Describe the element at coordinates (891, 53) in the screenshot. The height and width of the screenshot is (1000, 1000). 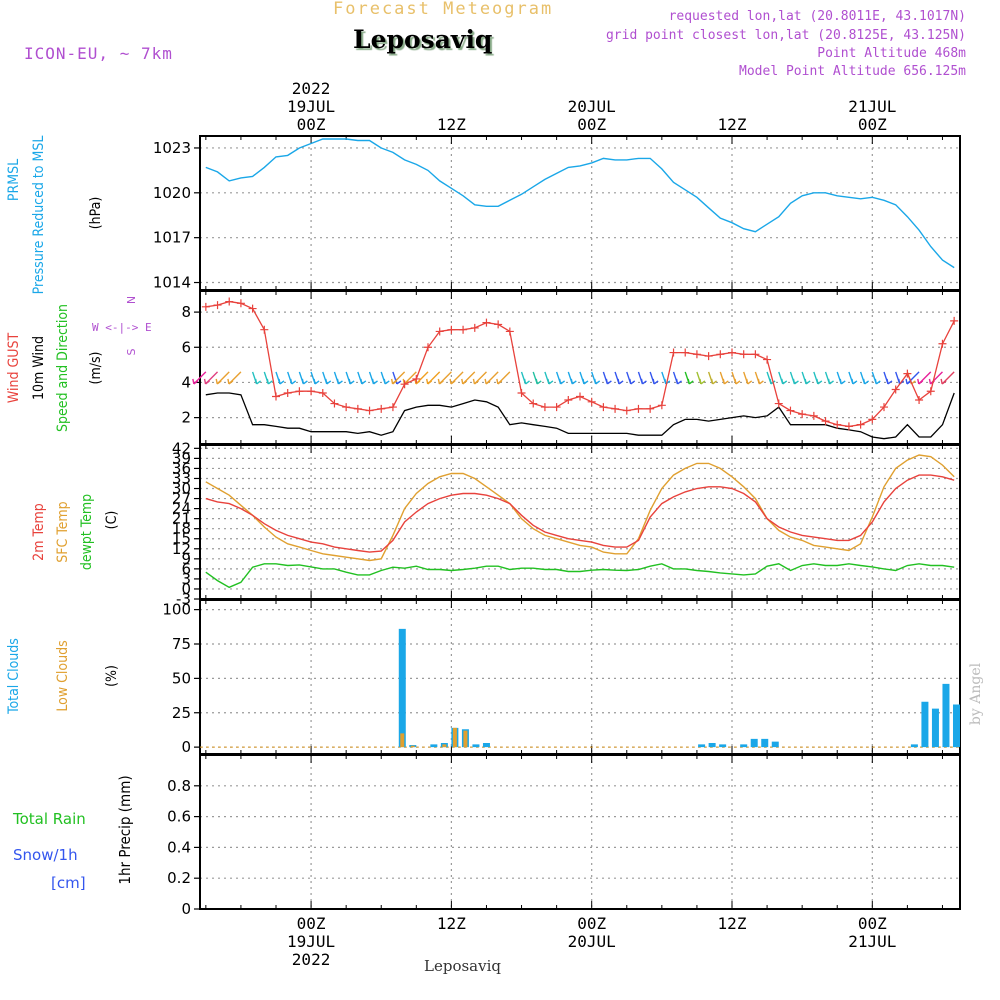
I see `point-altitude: Point Altitude 468m` at that location.